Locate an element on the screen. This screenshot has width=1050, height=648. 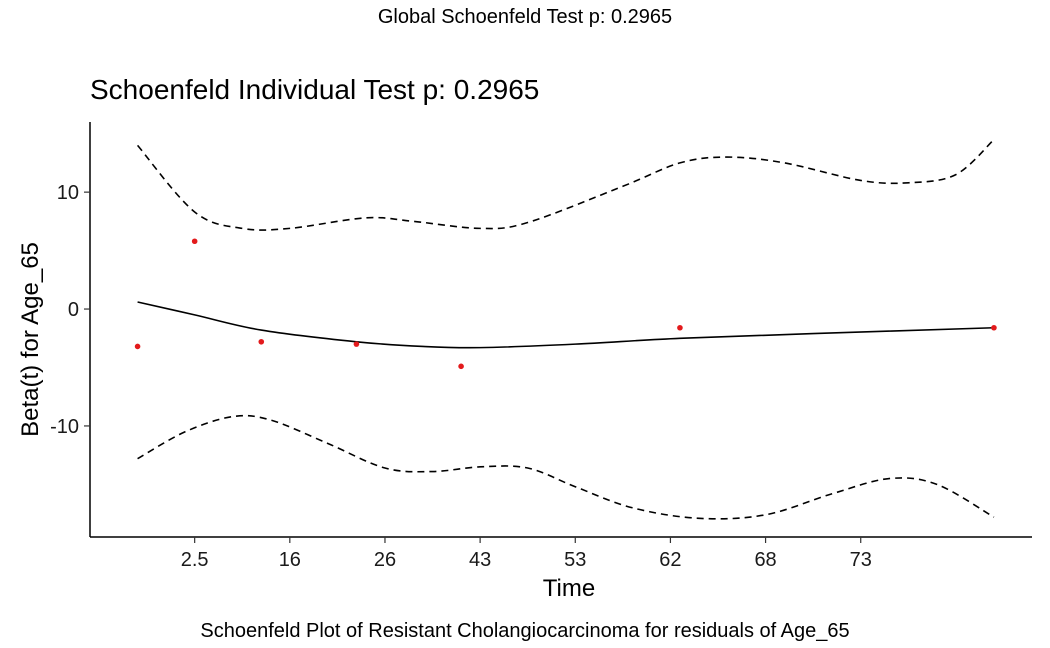
x-tick-label: 2.5 is located at coordinates (195, 560).